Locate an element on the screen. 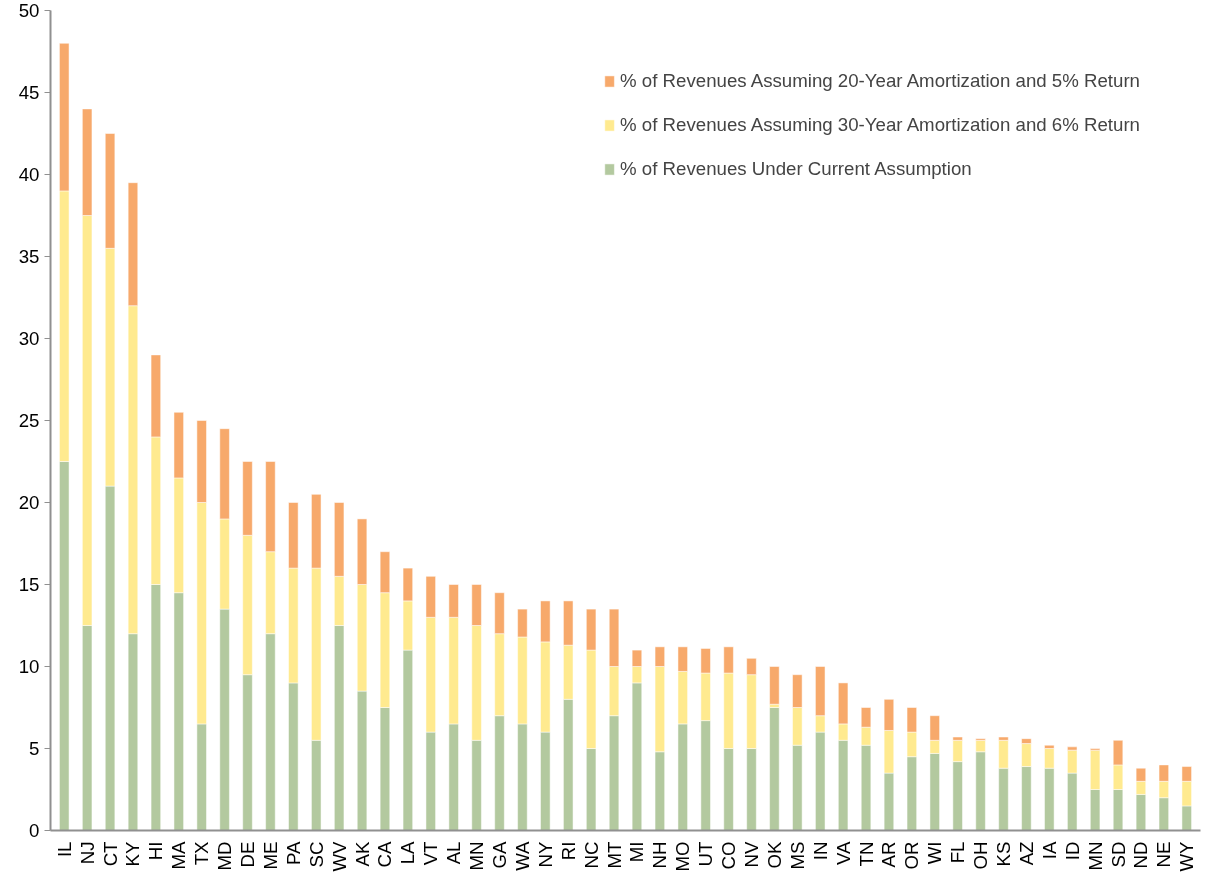 This screenshot has width=1215, height=884. x-tick-label: WY is located at coordinates (1187, 856).